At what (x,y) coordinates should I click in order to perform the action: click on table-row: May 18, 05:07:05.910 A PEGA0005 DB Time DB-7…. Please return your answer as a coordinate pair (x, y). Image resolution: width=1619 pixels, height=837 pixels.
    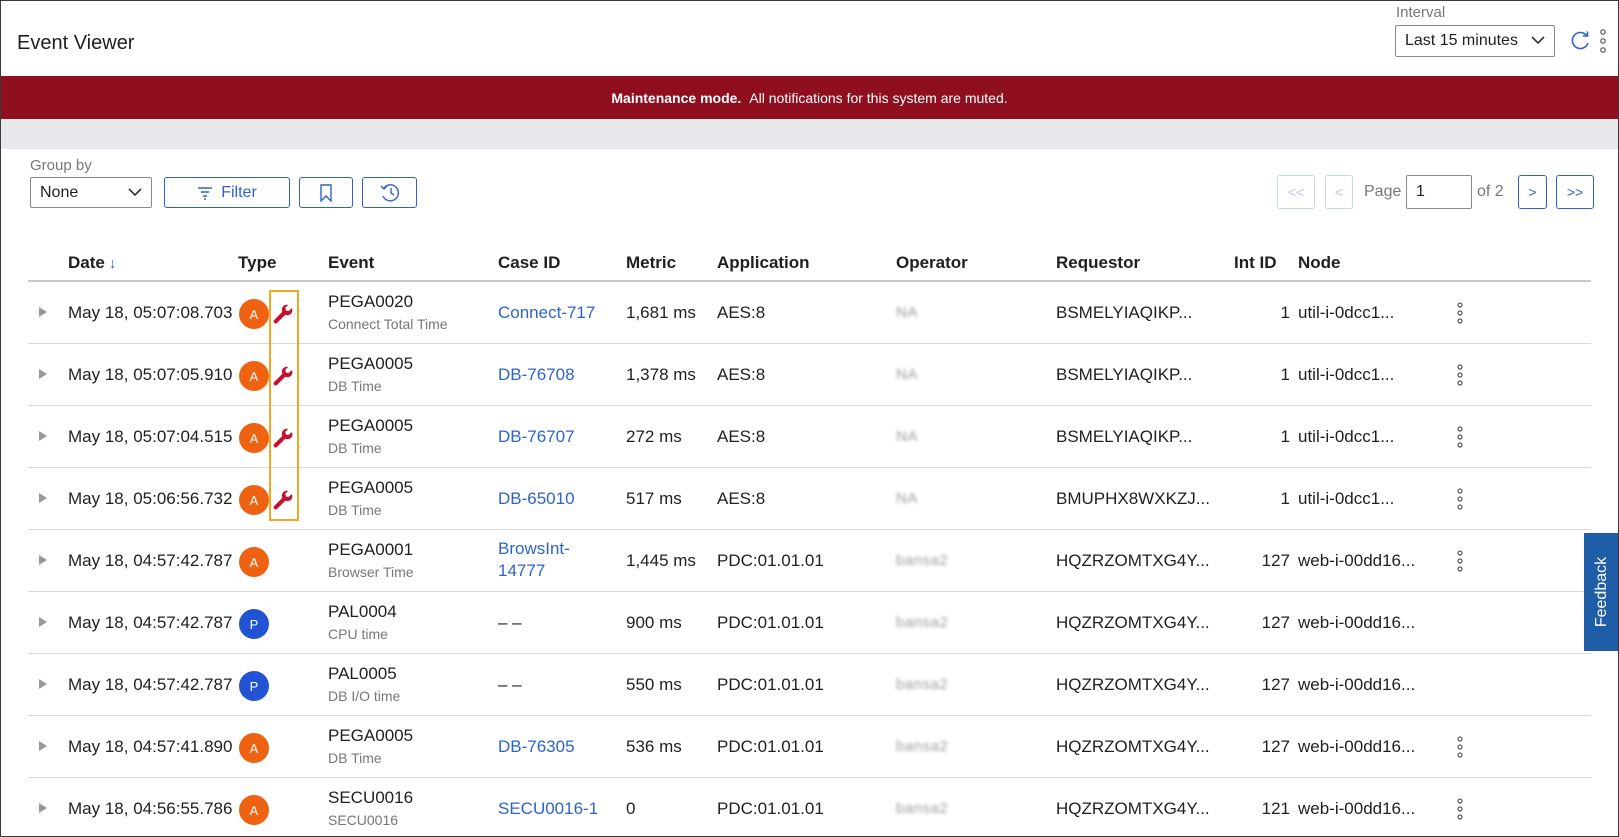
    Looking at the image, I should click on (809, 375).